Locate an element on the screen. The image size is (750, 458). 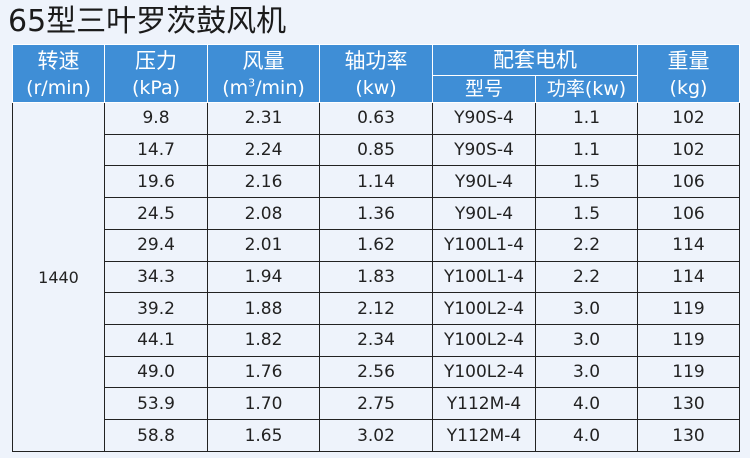
cell-pressure: 24.5 is located at coordinates (156, 213).